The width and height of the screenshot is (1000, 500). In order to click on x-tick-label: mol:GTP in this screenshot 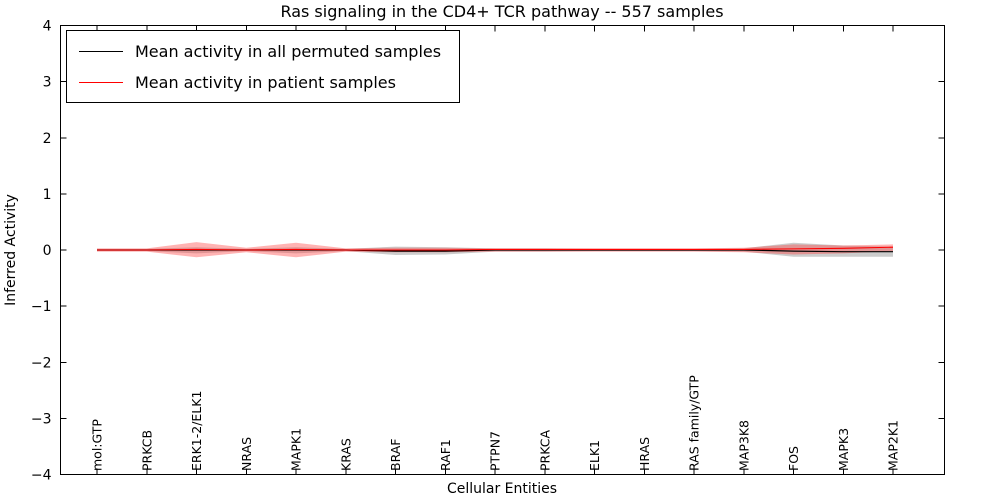, I will do `click(97, 445)`.